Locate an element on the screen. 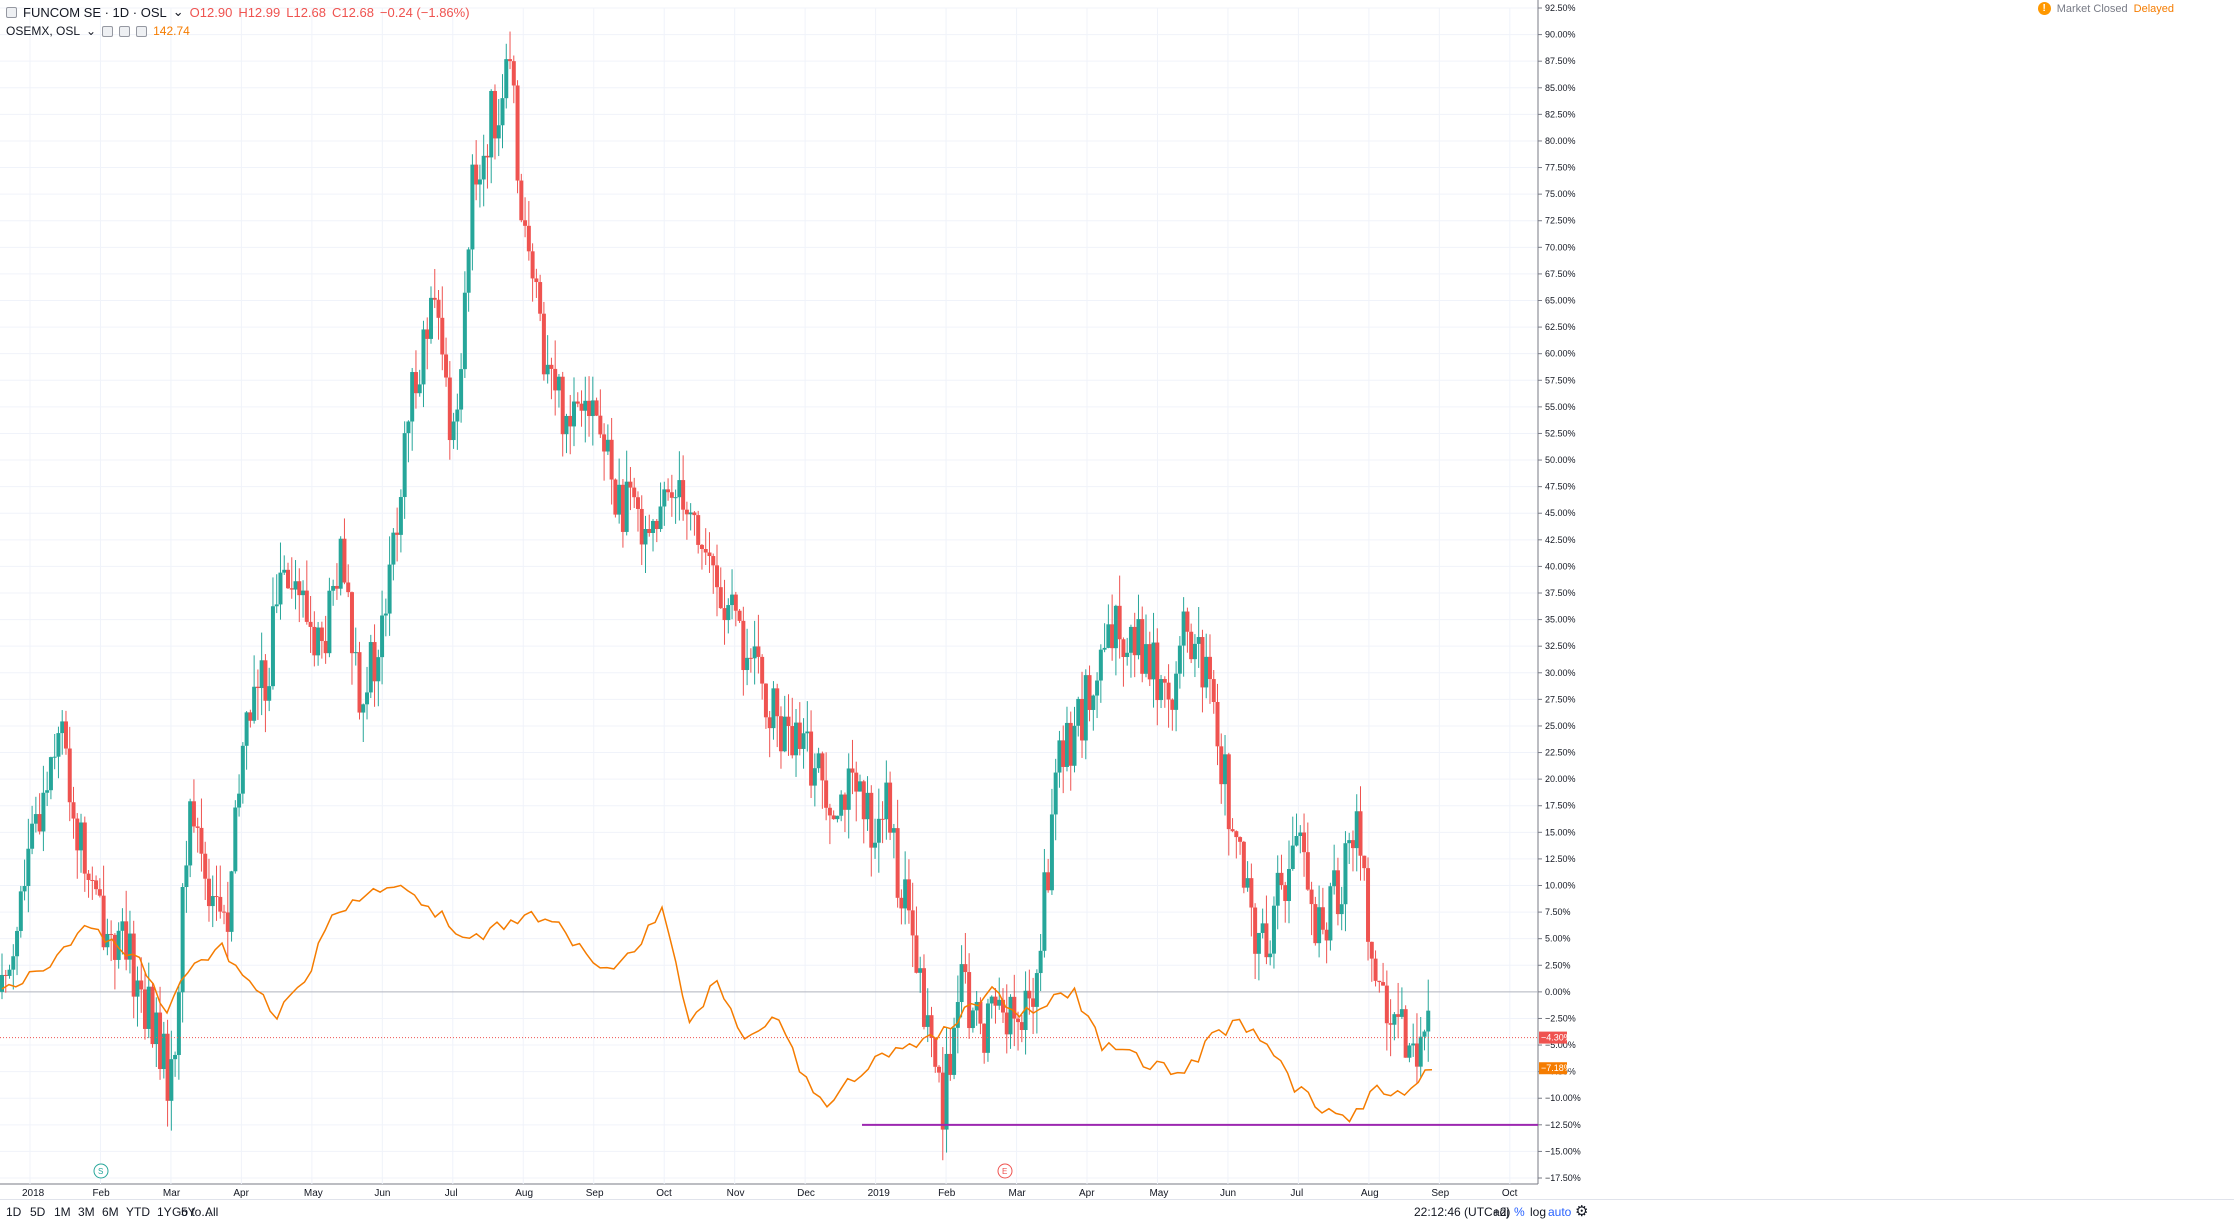 The width and height of the screenshot is (2234, 1222). split-marker: S is located at coordinates (100, 1171).